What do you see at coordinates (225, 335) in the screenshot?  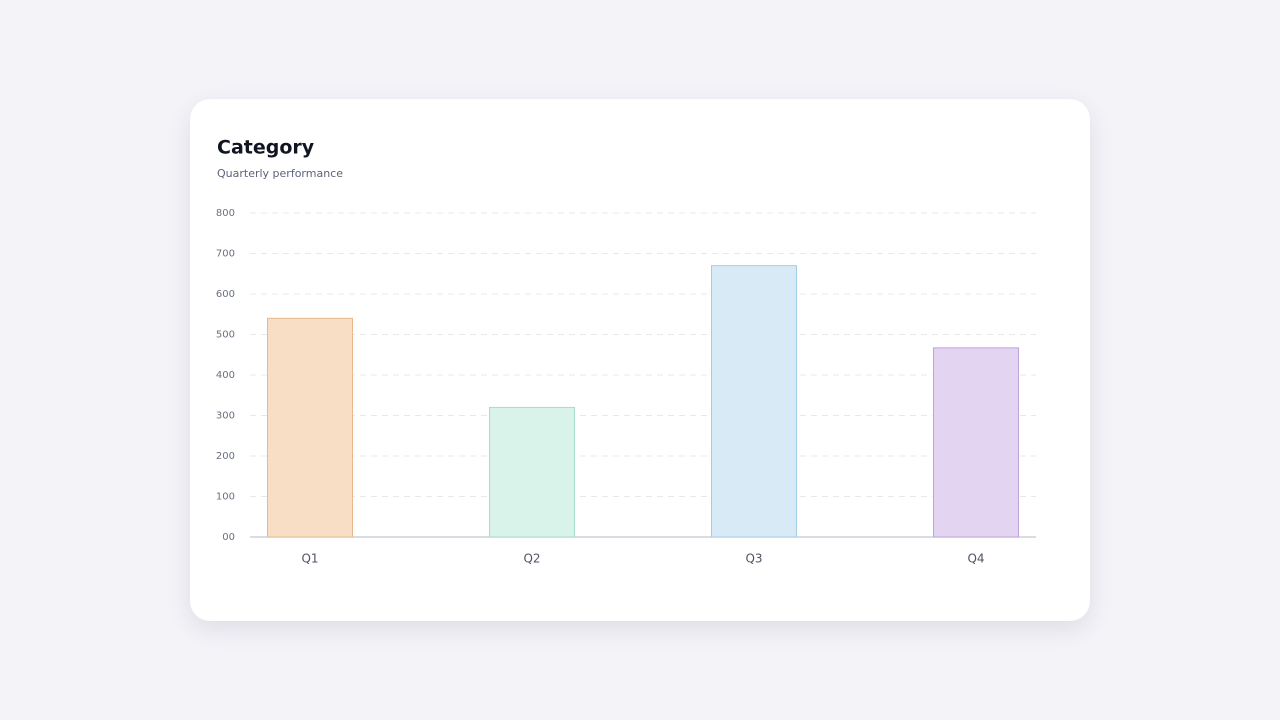 I see `y-tick-label: 500` at bounding box center [225, 335].